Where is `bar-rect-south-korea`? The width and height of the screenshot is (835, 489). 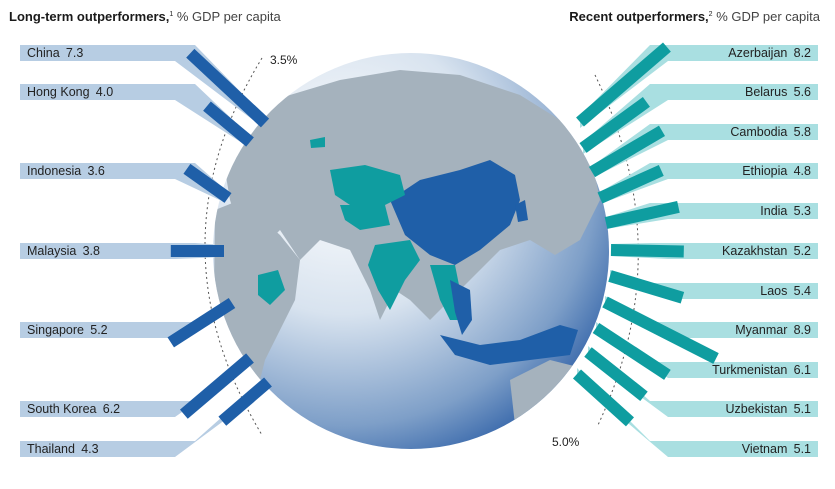
bar-rect-south-korea is located at coordinates (216, 386).